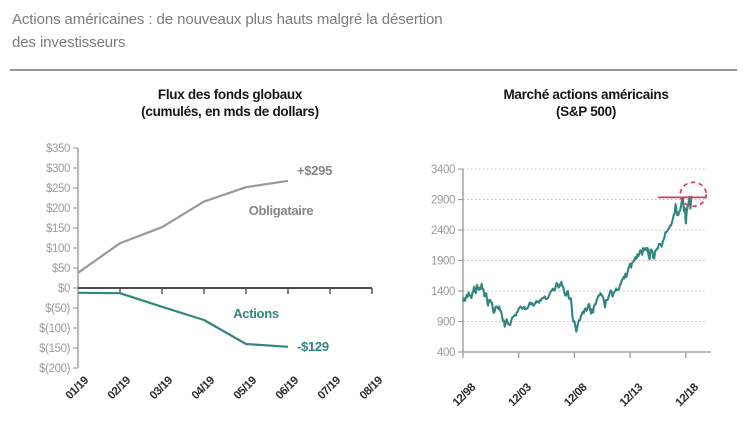  Describe the element at coordinates (256, 313) in the screenshot. I see `equity-series-label: Actions` at that location.